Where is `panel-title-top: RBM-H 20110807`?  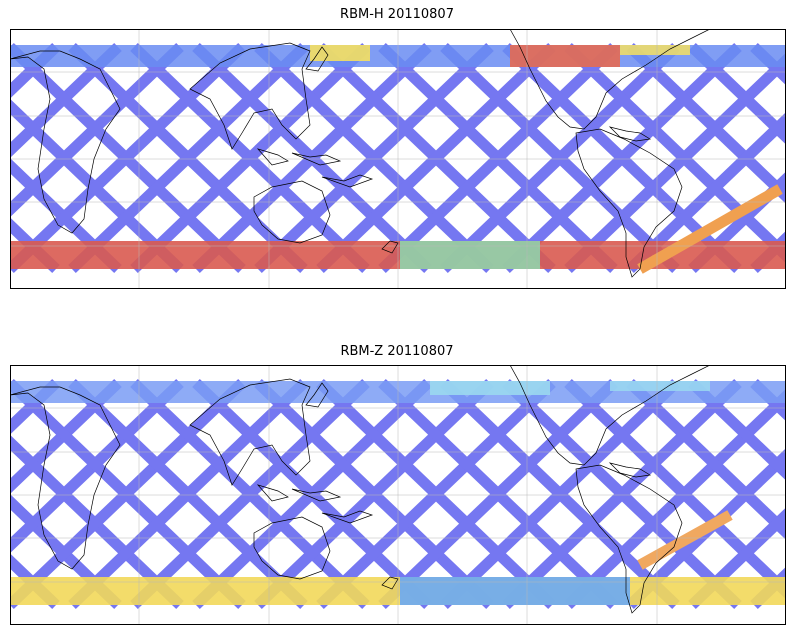 panel-title-top: RBM-H 20110807 is located at coordinates (397, 14).